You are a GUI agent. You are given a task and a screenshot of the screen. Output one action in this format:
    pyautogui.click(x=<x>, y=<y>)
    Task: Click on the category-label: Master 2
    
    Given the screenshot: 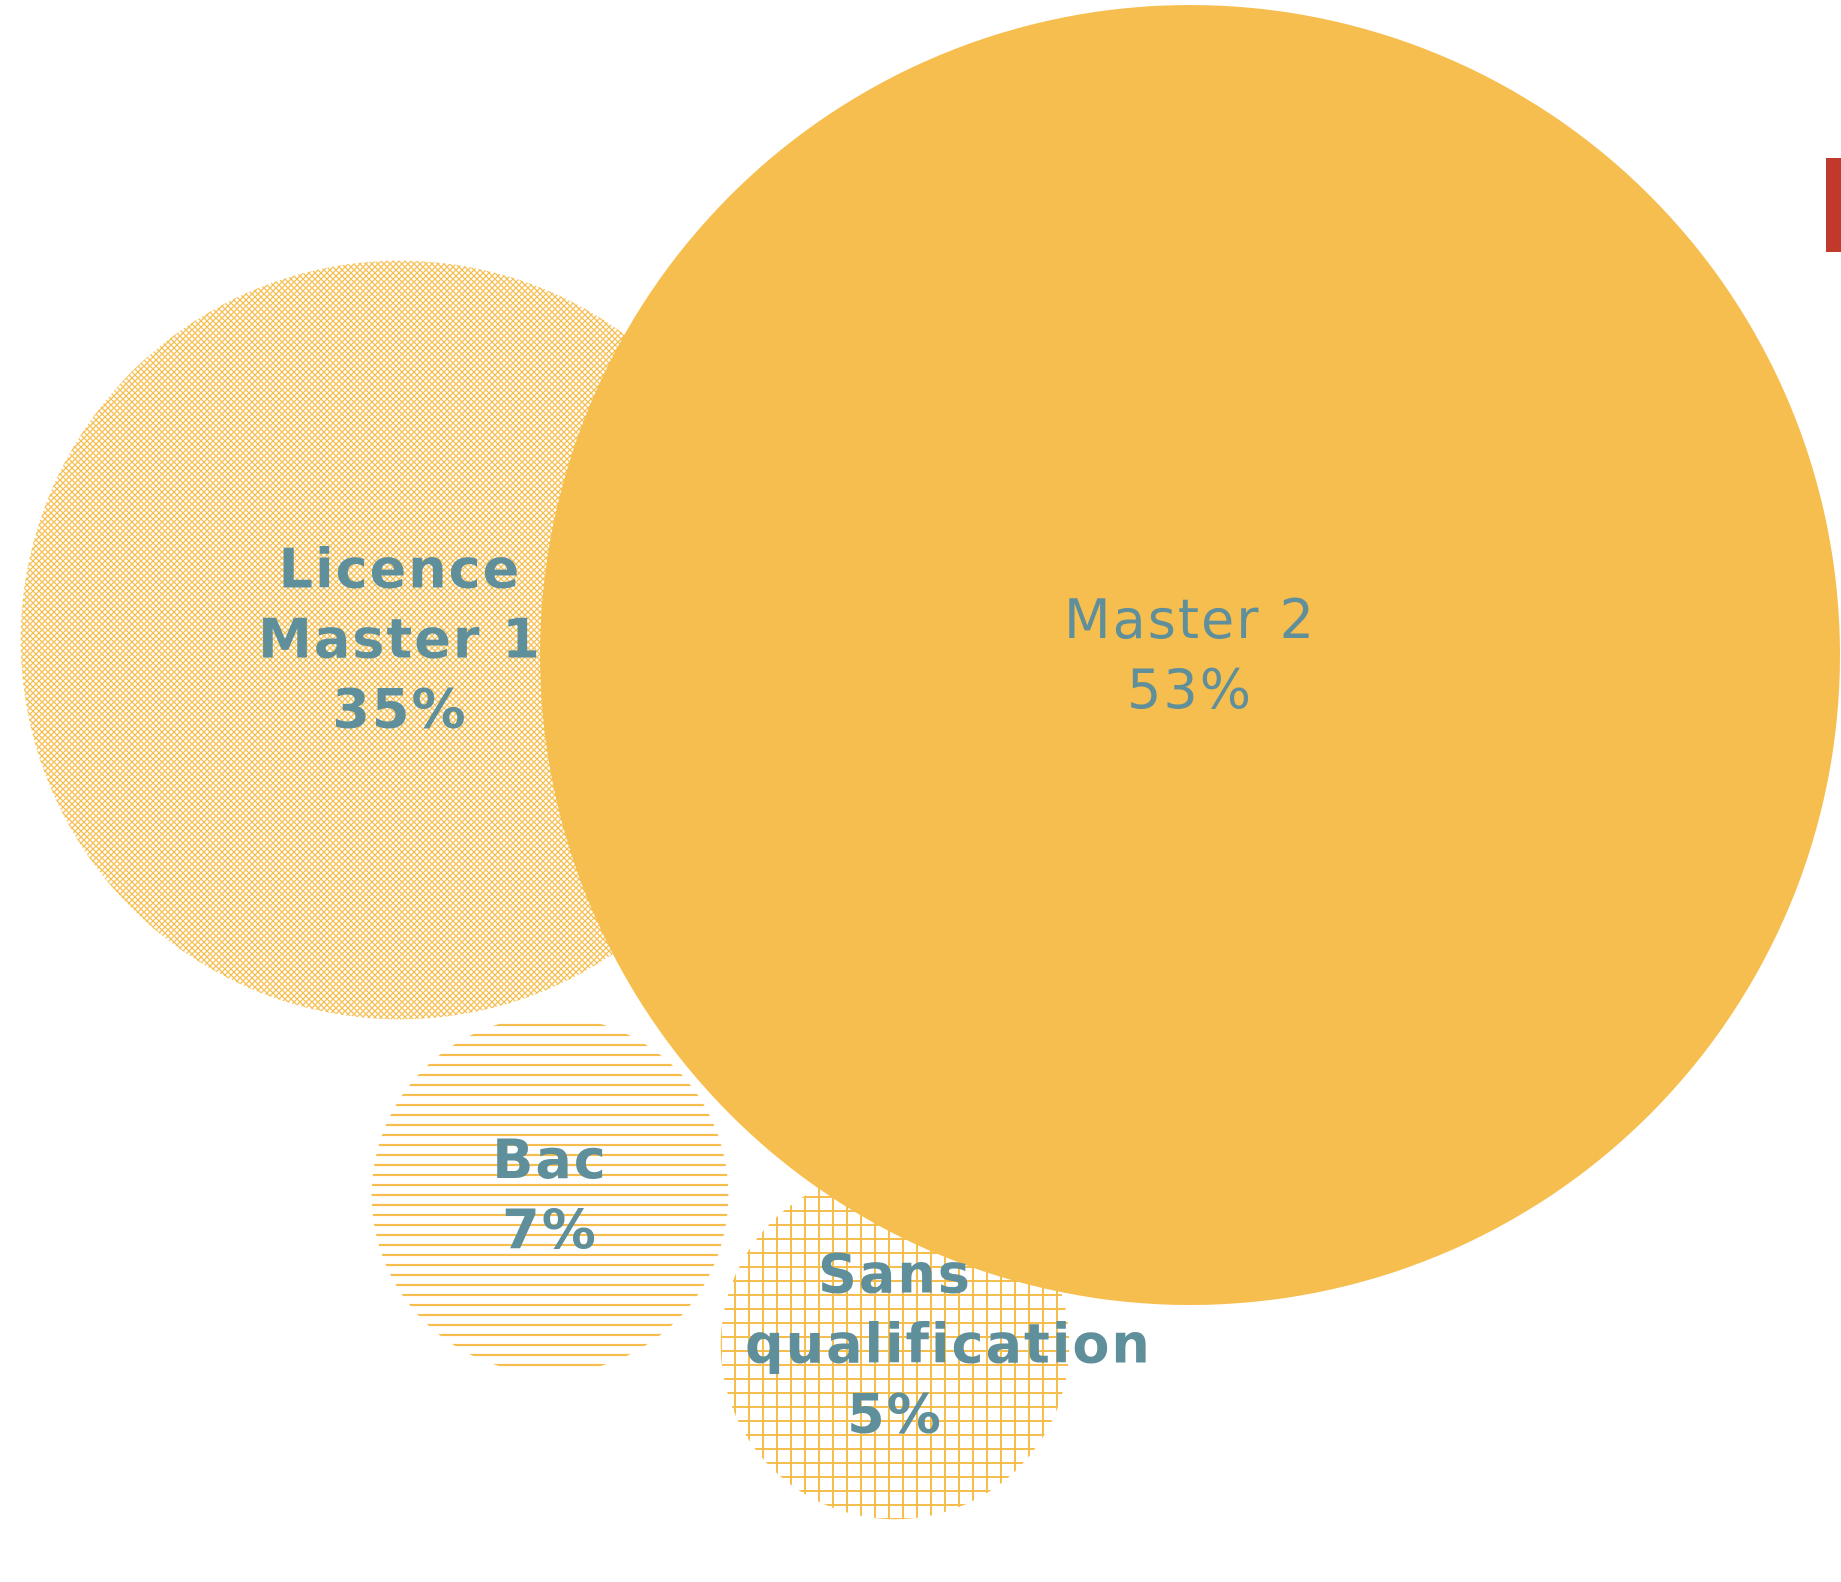 What is the action you would take?
    pyautogui.click(x=1190, y=619)
    